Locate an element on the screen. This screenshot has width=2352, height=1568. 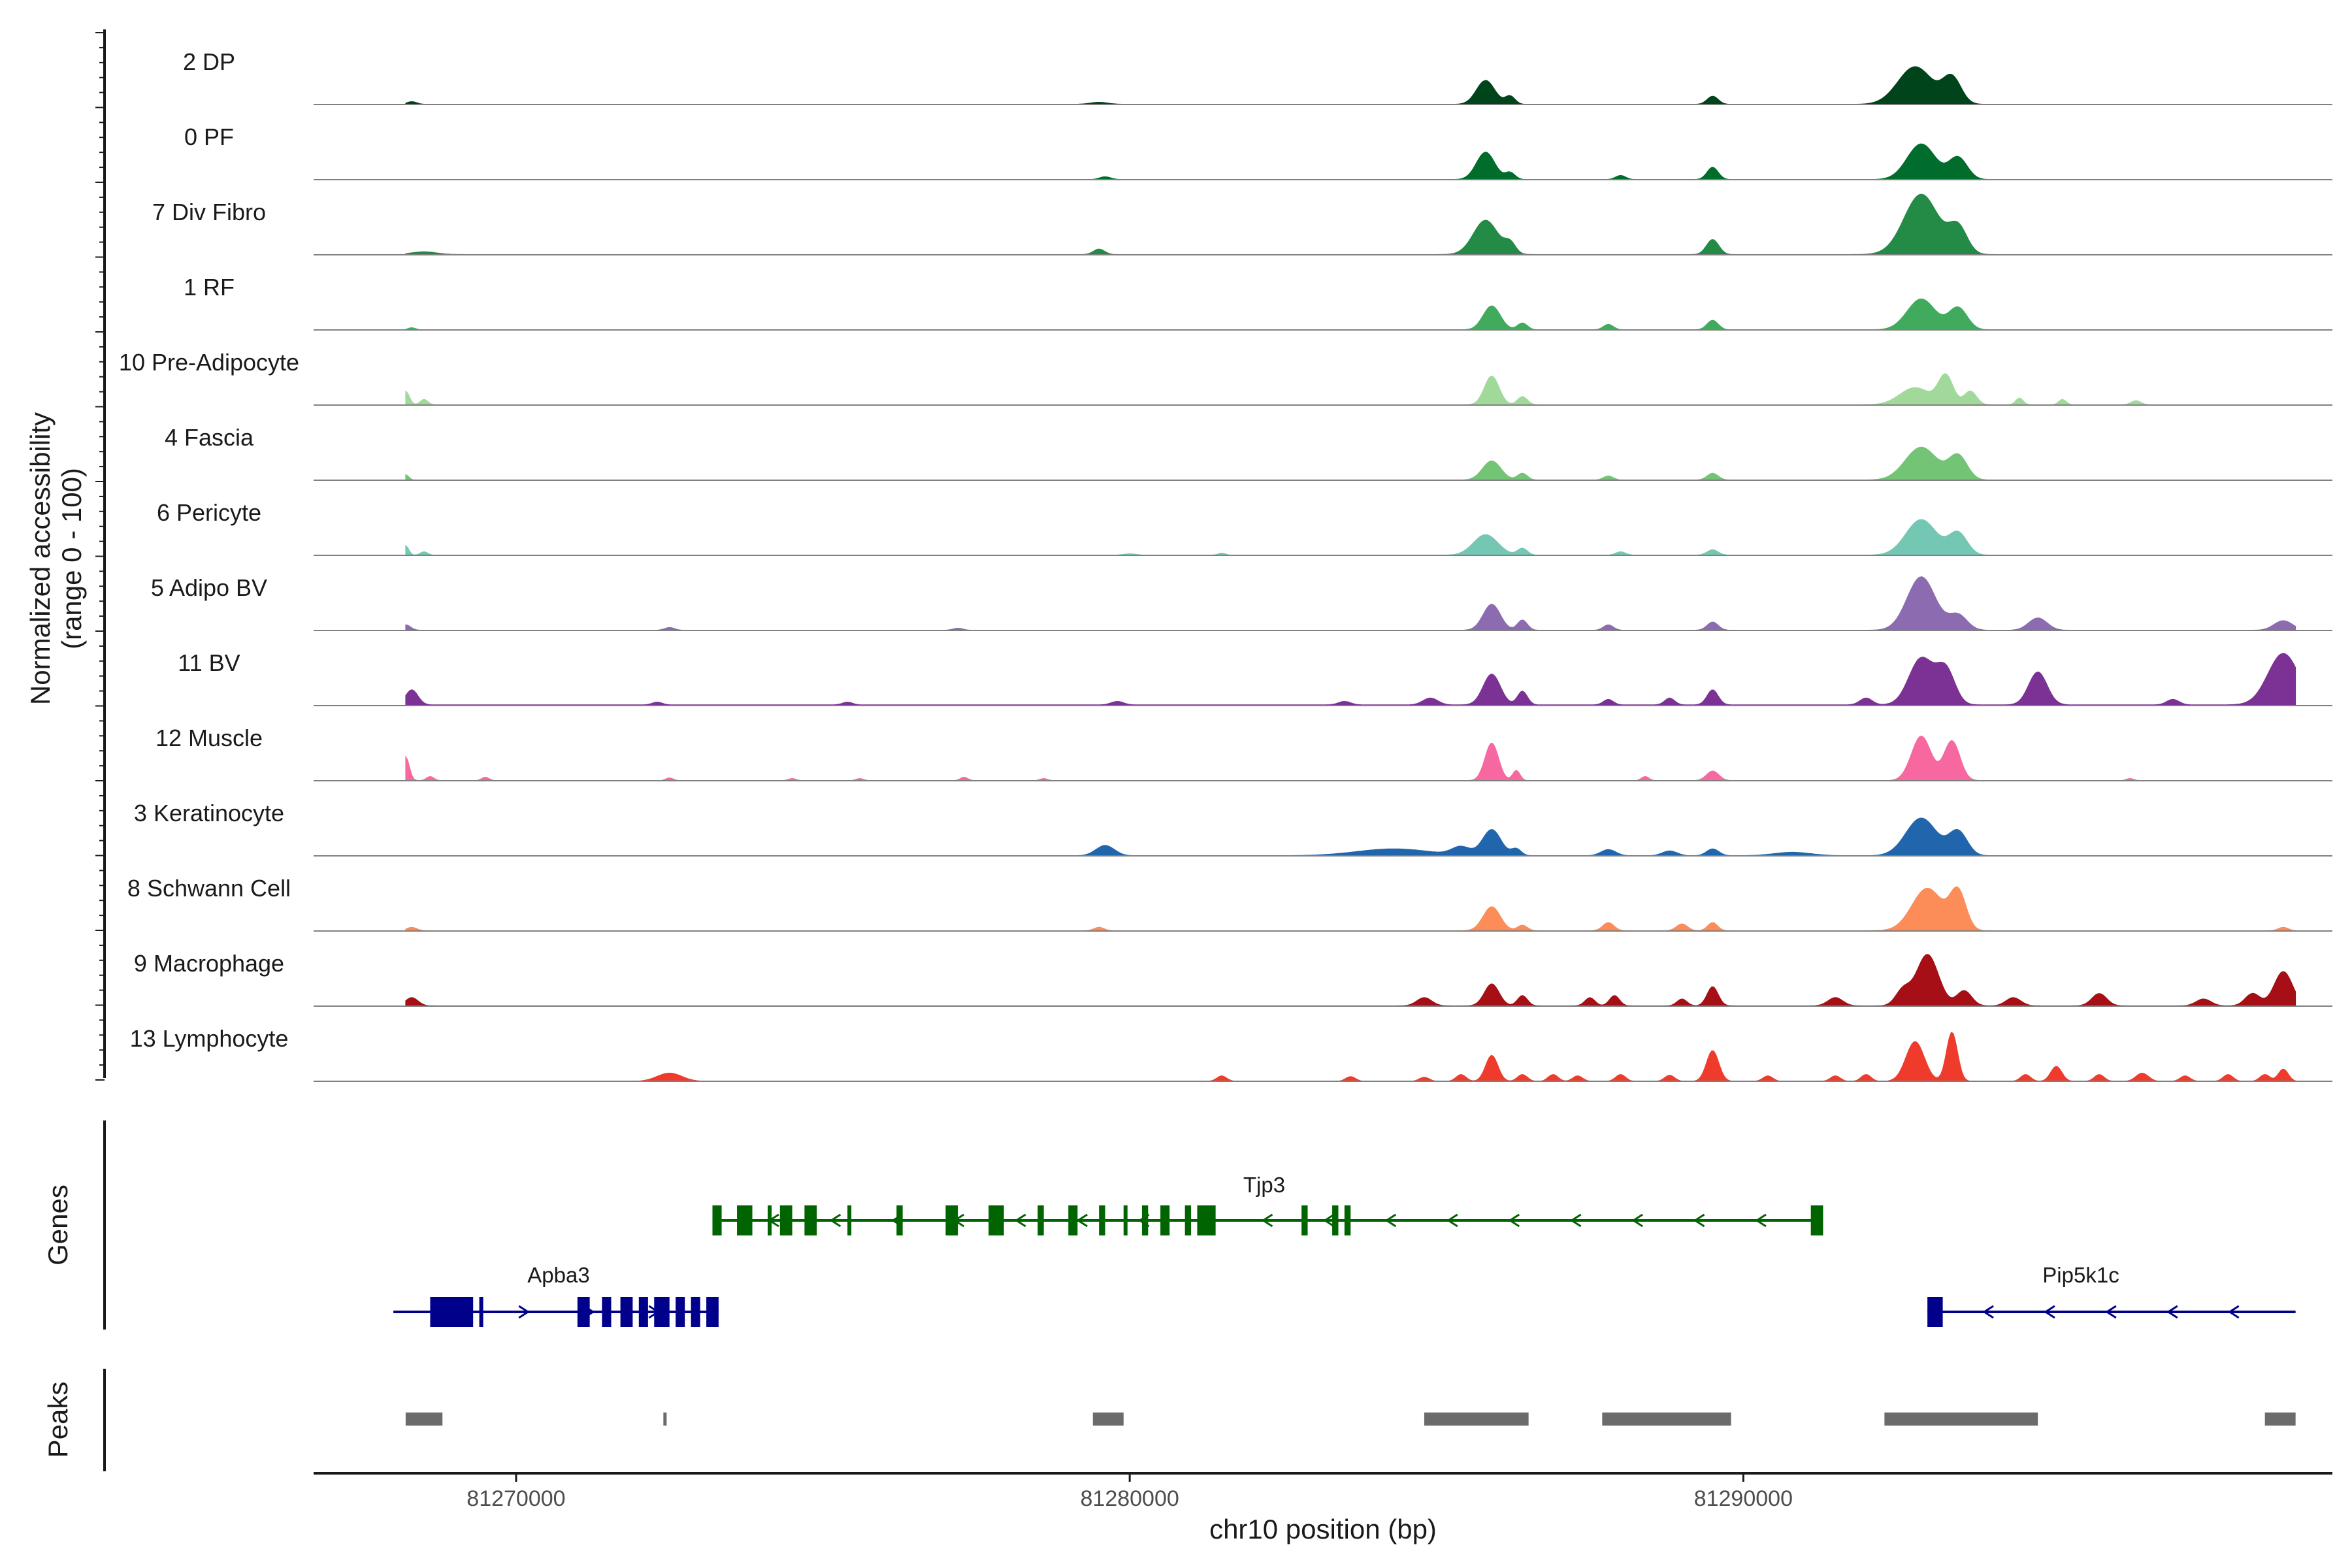
track-8-schwann-cell: 8 Schwann Cell is located at coordinates (1229, 903).